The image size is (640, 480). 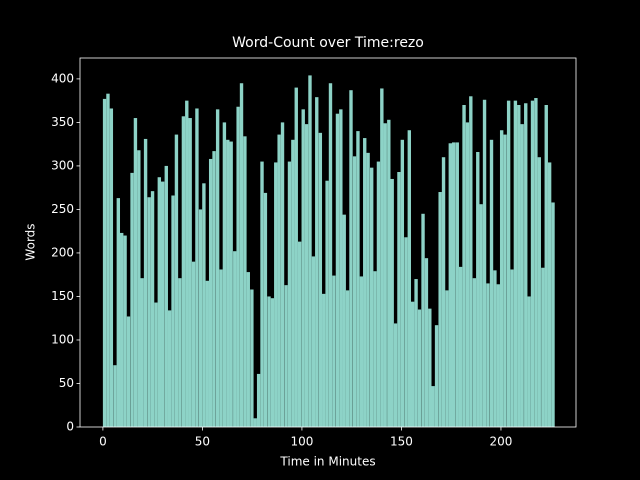 What do you see at coordinates (62, 165) in the screenshot?
I see `y-tick-label: 300` at bounding box center [62, 165].